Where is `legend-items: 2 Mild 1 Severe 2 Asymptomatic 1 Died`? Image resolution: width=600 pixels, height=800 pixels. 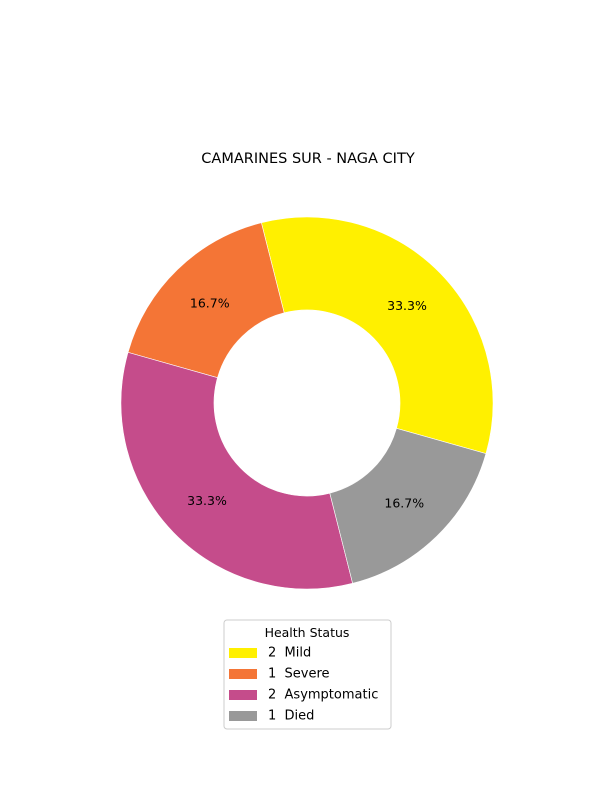
legend-items: 2 Mild 1 Severe 2 Asymptomatic 1 Died is located at coordinates (303, 685).